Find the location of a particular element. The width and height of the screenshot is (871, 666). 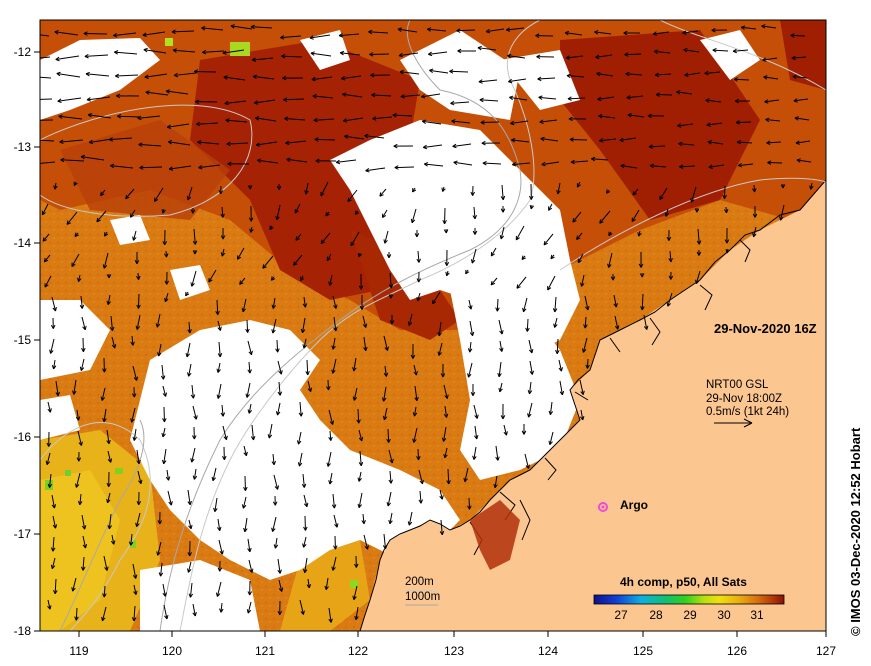

colorbar-title: 4h comp, p50, All Sats is located at coordinates (683, 582).